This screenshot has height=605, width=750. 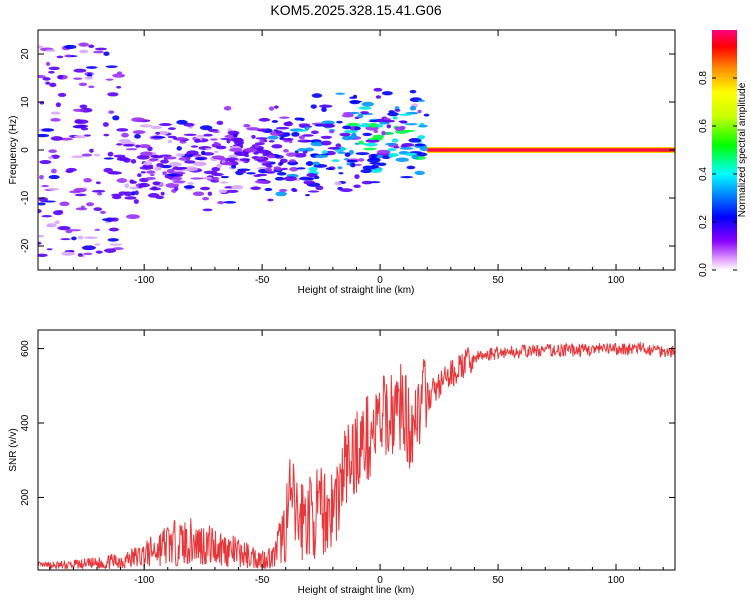 I want to click on x-tick-label: 100, so click(x=616, y=580).